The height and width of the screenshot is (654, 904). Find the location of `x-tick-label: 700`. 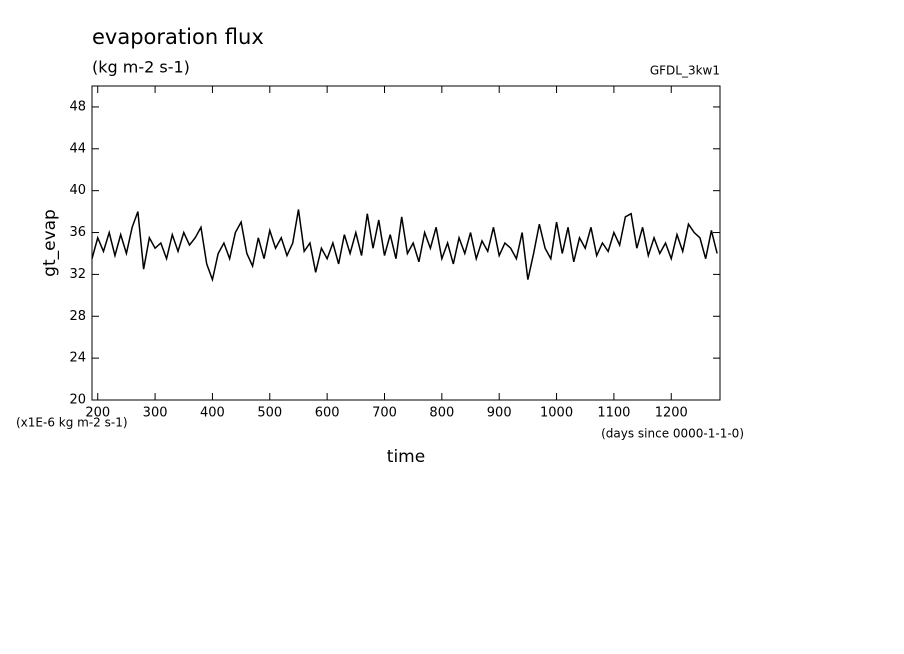

x-tick-label: 700 is located at coordinates (384, 413).